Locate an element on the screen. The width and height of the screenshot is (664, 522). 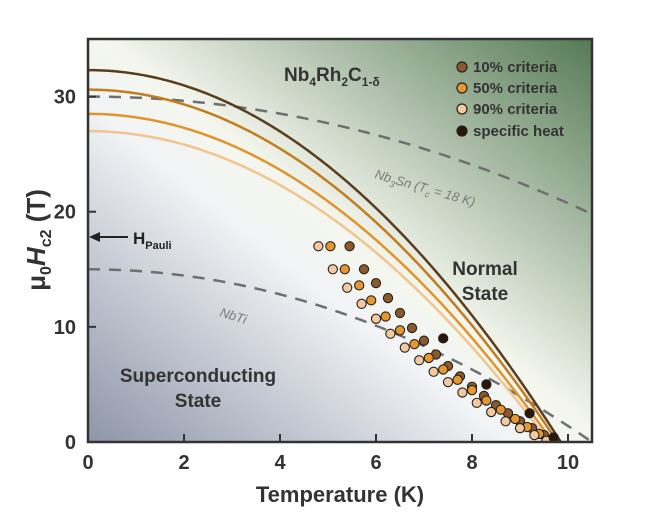
pauli-label-h: H is located at coordinates (139, 238).